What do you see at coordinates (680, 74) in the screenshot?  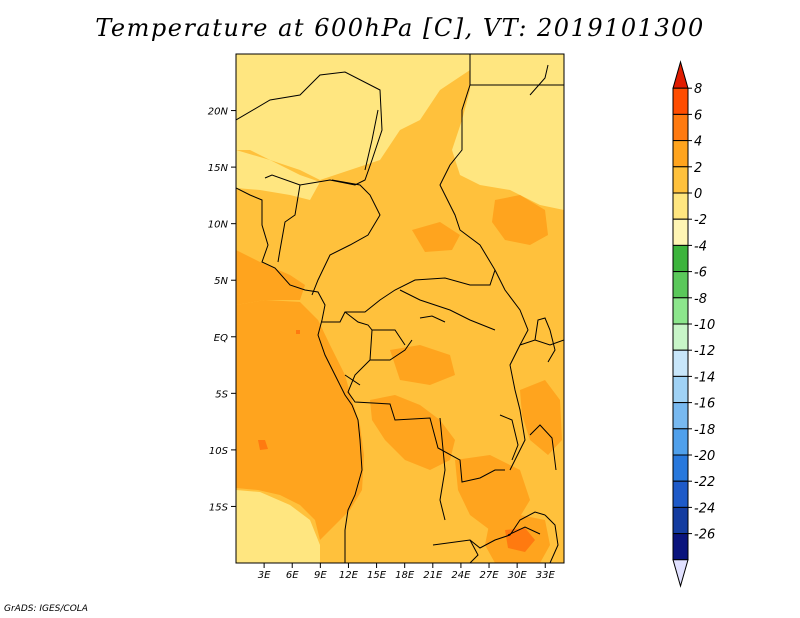 I see `colorbar-top-arrow` at bounding box center [680, 74].